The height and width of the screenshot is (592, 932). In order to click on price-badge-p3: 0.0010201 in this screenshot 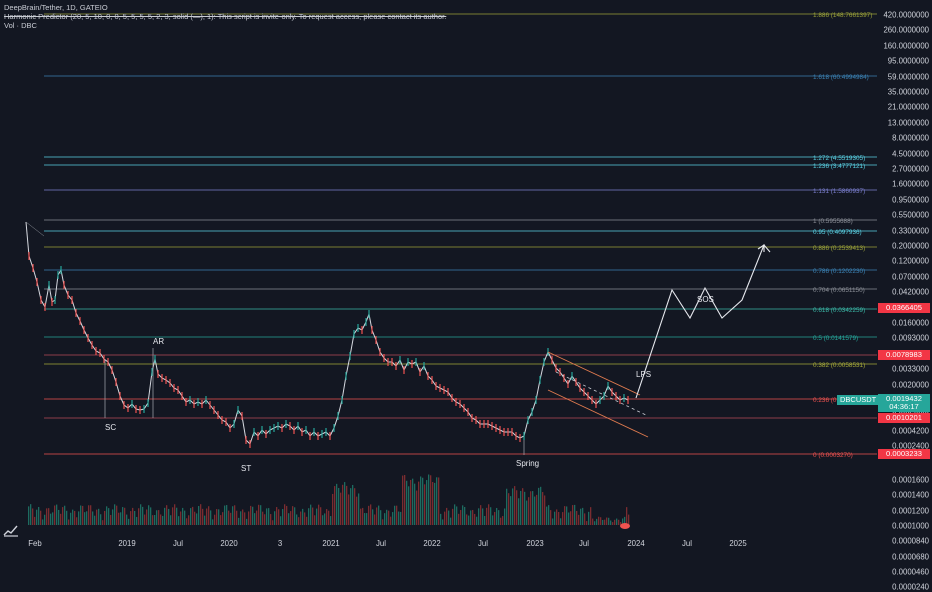, I will do `click(904, 418)`.